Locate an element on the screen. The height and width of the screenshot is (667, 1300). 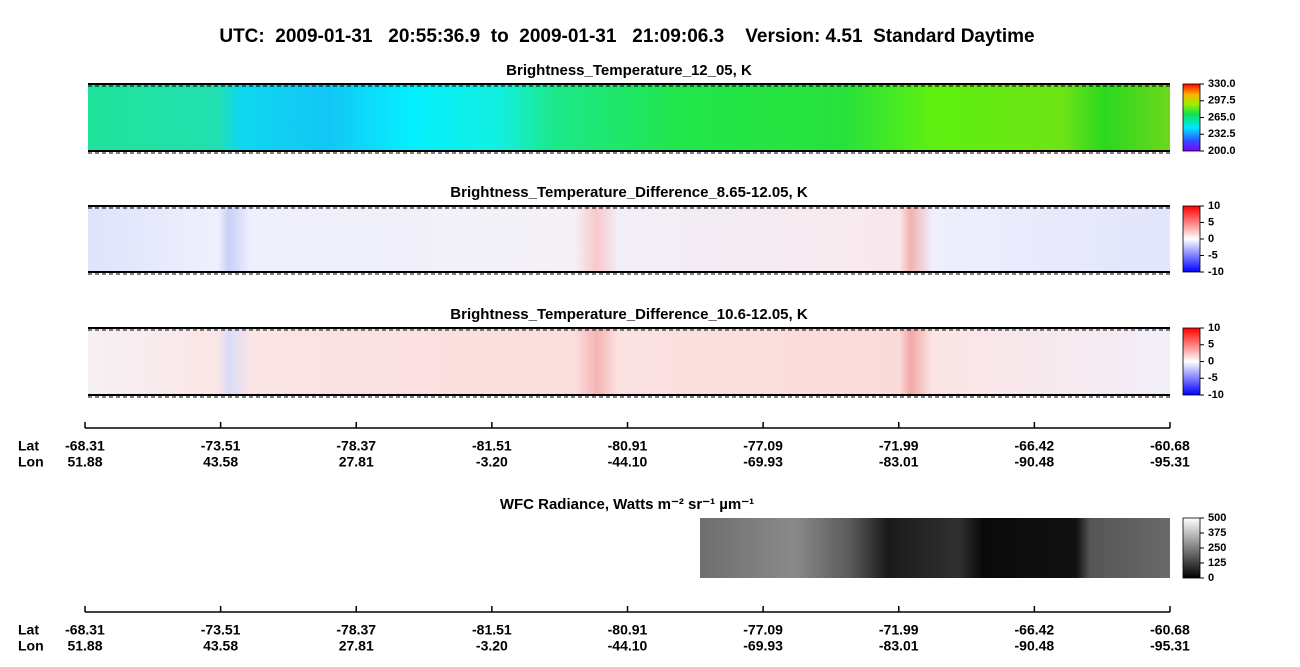
colorbar-tick-label: 250 is located at coordinates (1217, 548).